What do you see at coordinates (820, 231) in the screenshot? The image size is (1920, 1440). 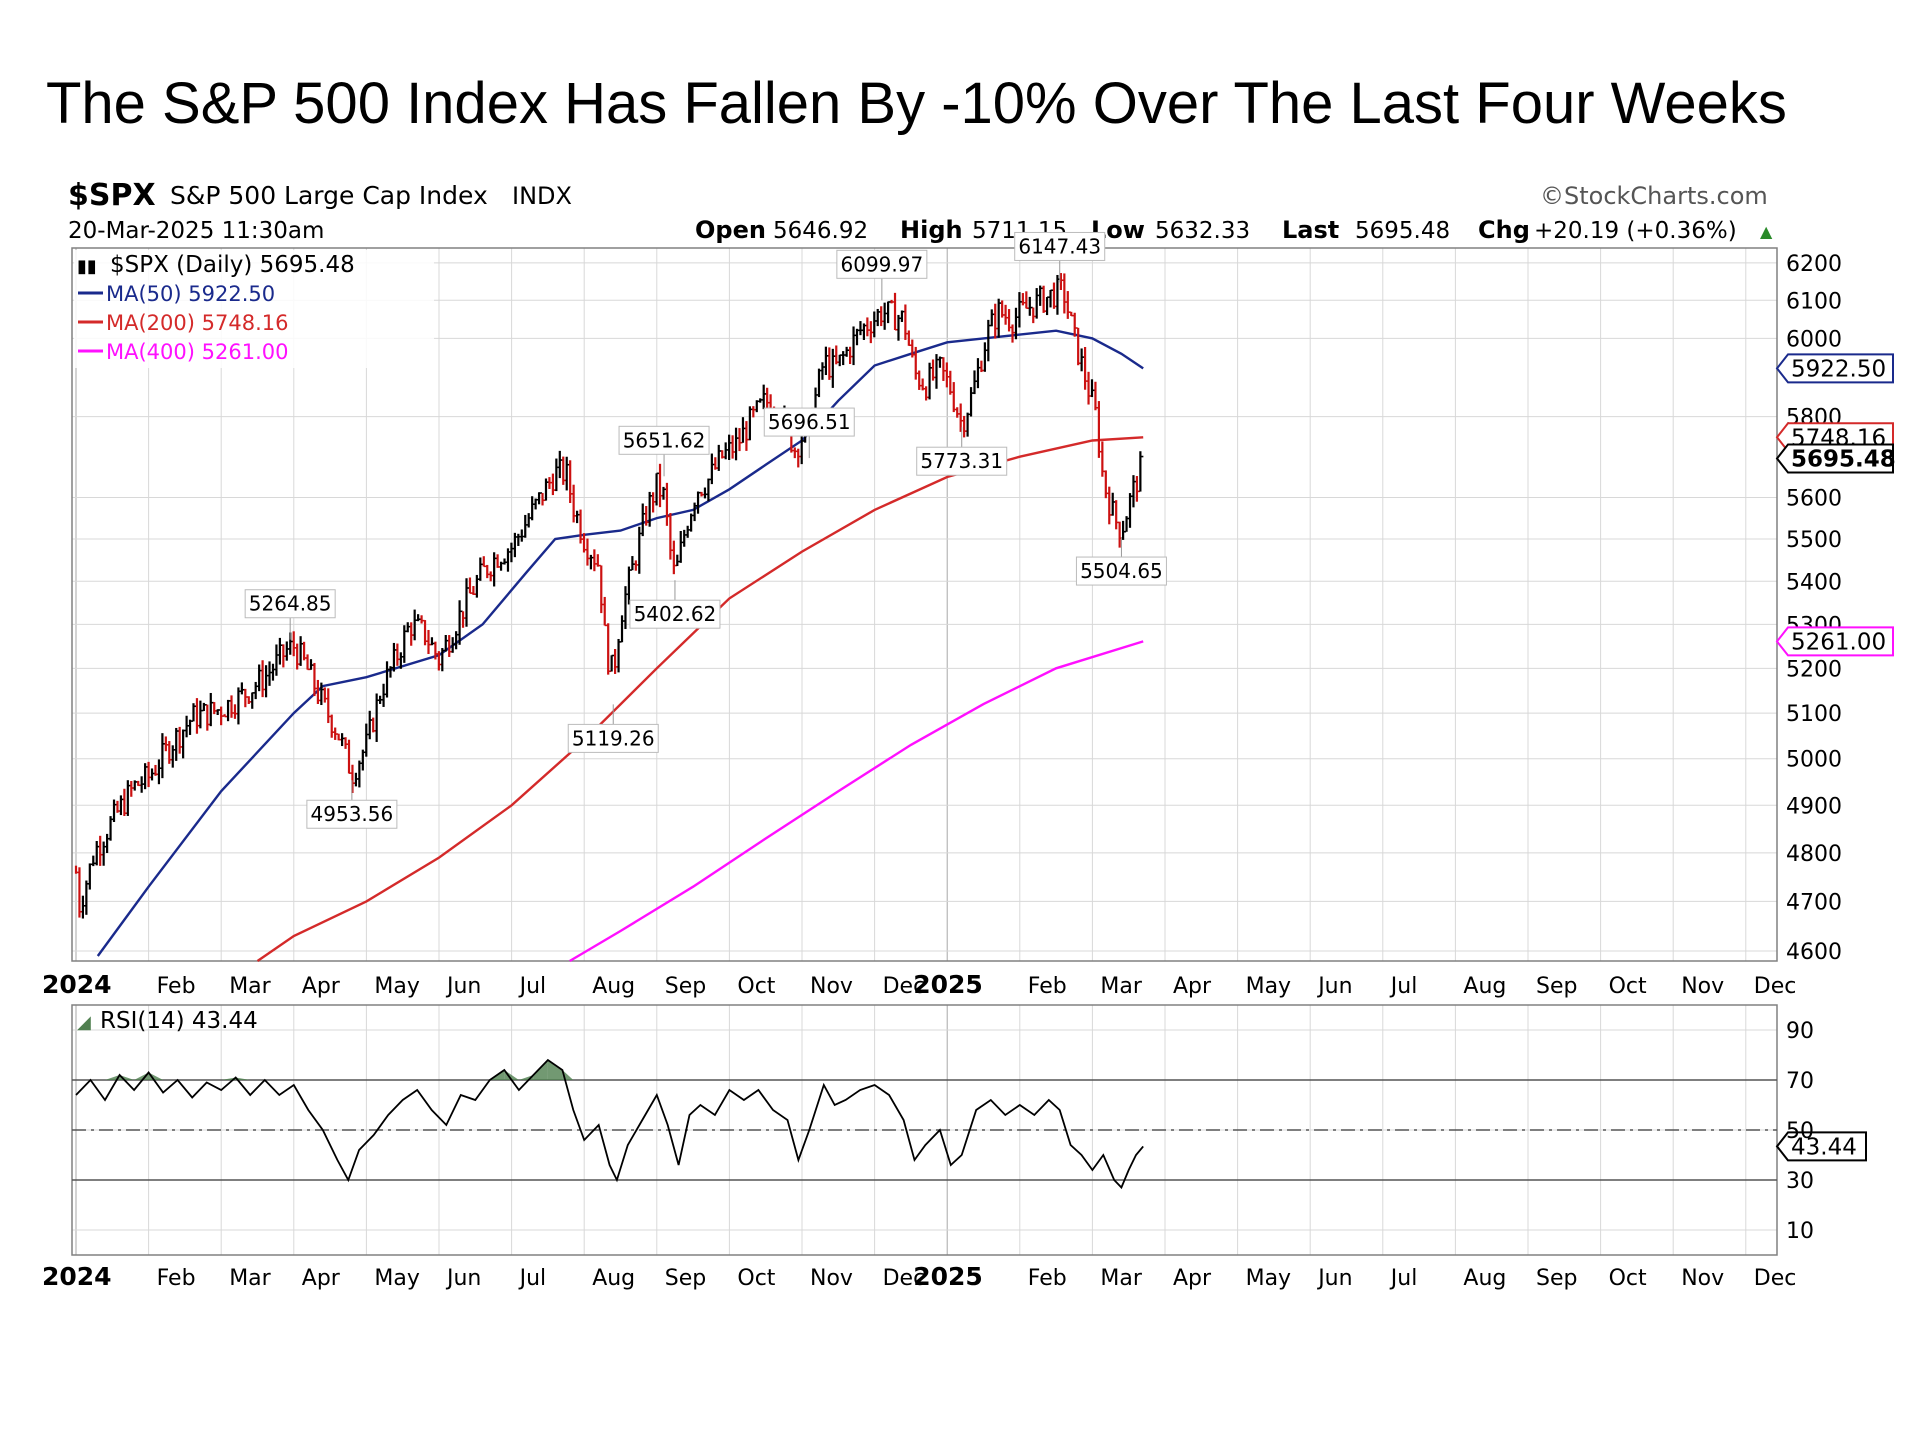 I see `open-value: 5646.92` at bounding box center [820, 231].